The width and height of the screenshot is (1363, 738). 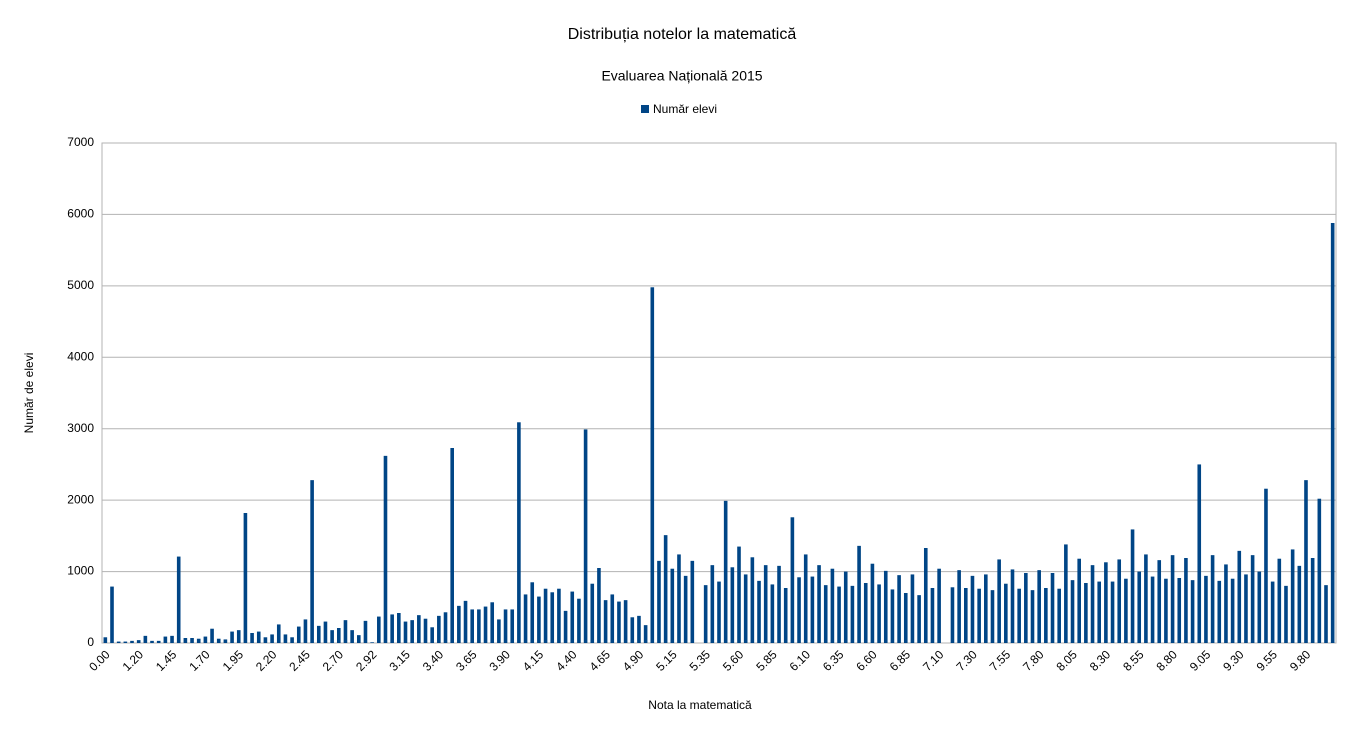 What do you see at coordinates (166, 660) in the screenshot?
I see `x-tick-label: 1.45` at bounding box center [166, 660].